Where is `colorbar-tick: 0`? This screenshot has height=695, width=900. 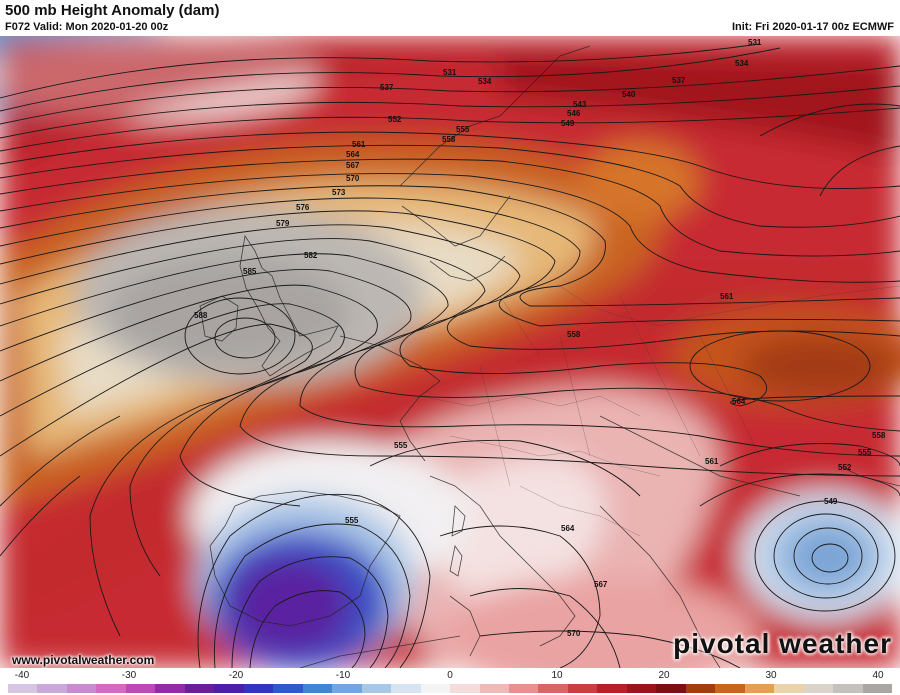 colorbar-tick: 0 is located at coordinates (450, 675).